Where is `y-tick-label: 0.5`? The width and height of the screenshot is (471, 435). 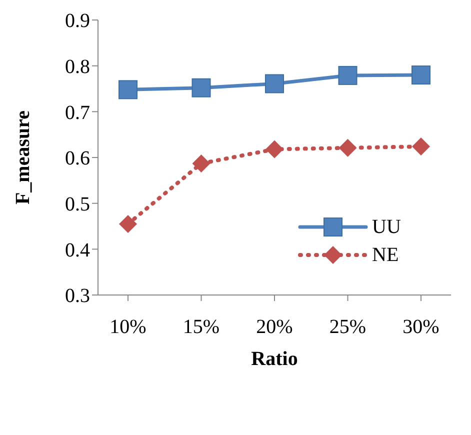
y-tick-label: 0.5 is located at coordinates (77, 204).